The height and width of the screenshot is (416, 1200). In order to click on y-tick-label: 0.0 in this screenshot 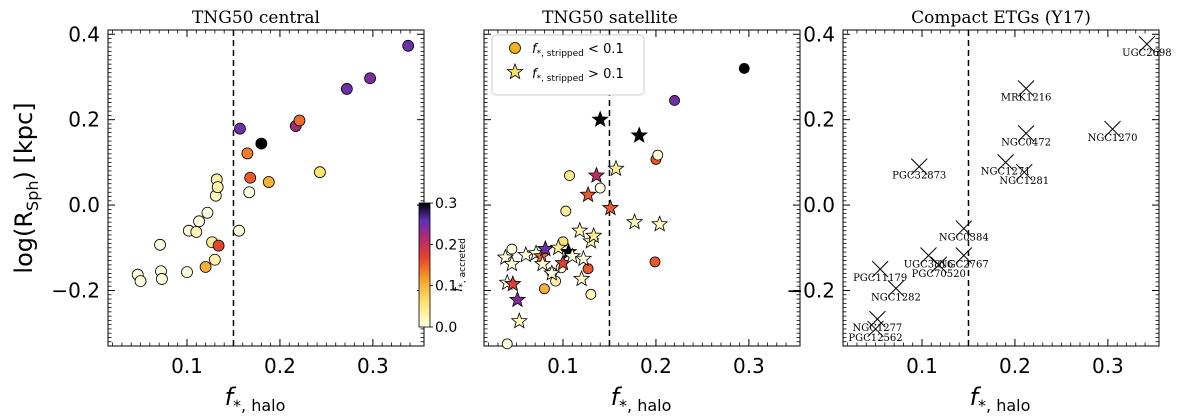, I will do `click(819, 205)`.